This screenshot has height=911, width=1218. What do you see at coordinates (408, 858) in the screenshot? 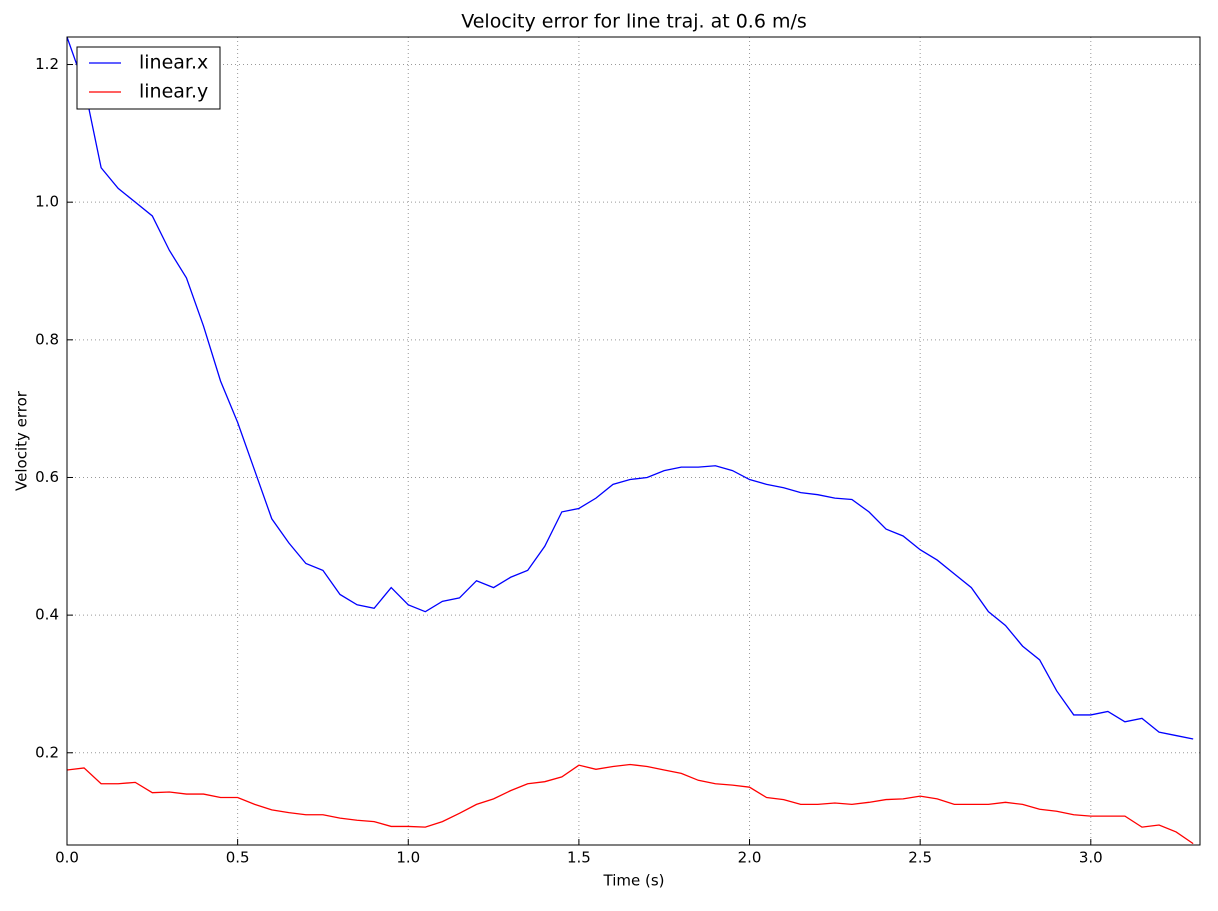
I see `x-tick-label: 1.0` at bounding box center [408, 858].